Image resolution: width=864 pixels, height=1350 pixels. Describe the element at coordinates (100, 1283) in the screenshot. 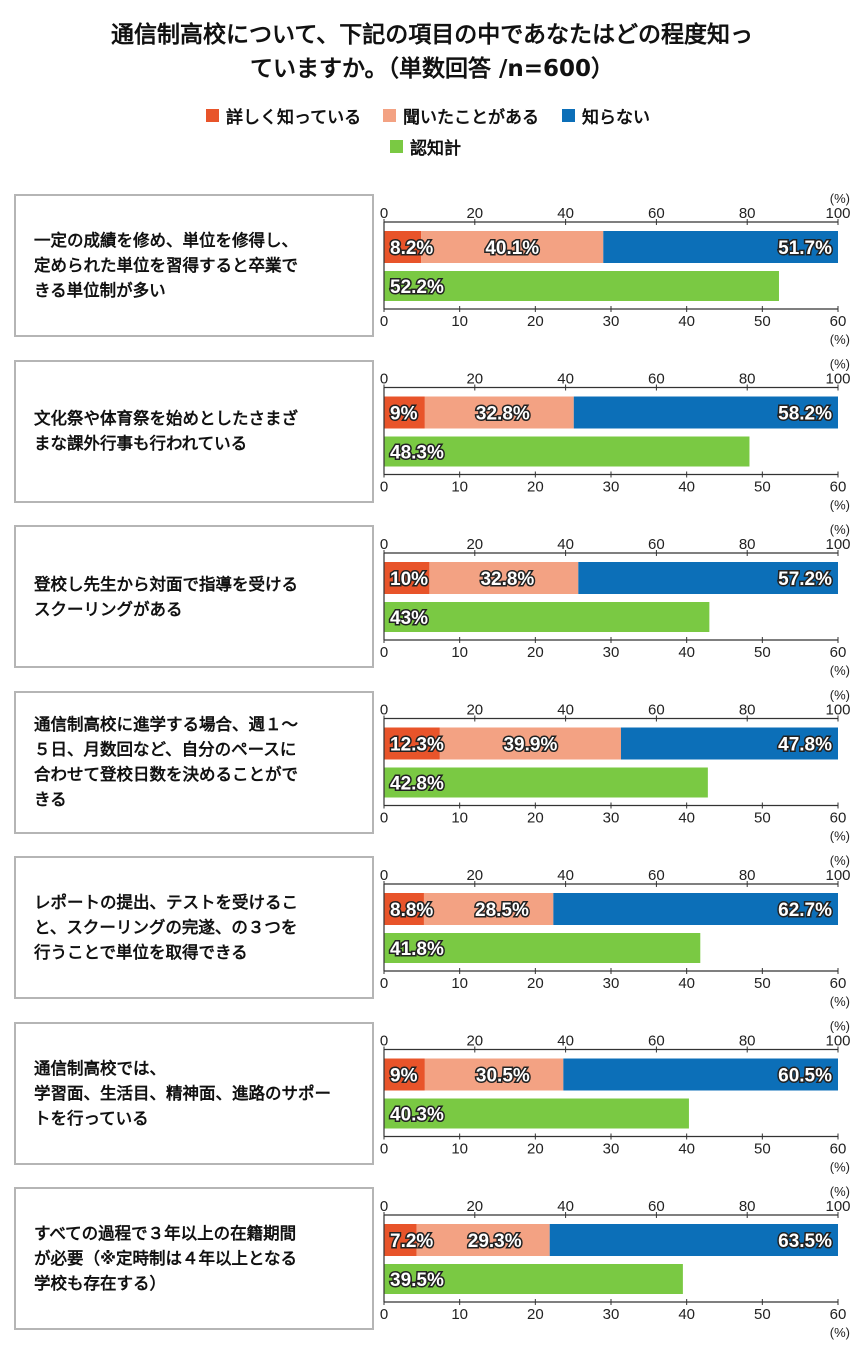

I see `question-line: 学校も存在する）` at that location.